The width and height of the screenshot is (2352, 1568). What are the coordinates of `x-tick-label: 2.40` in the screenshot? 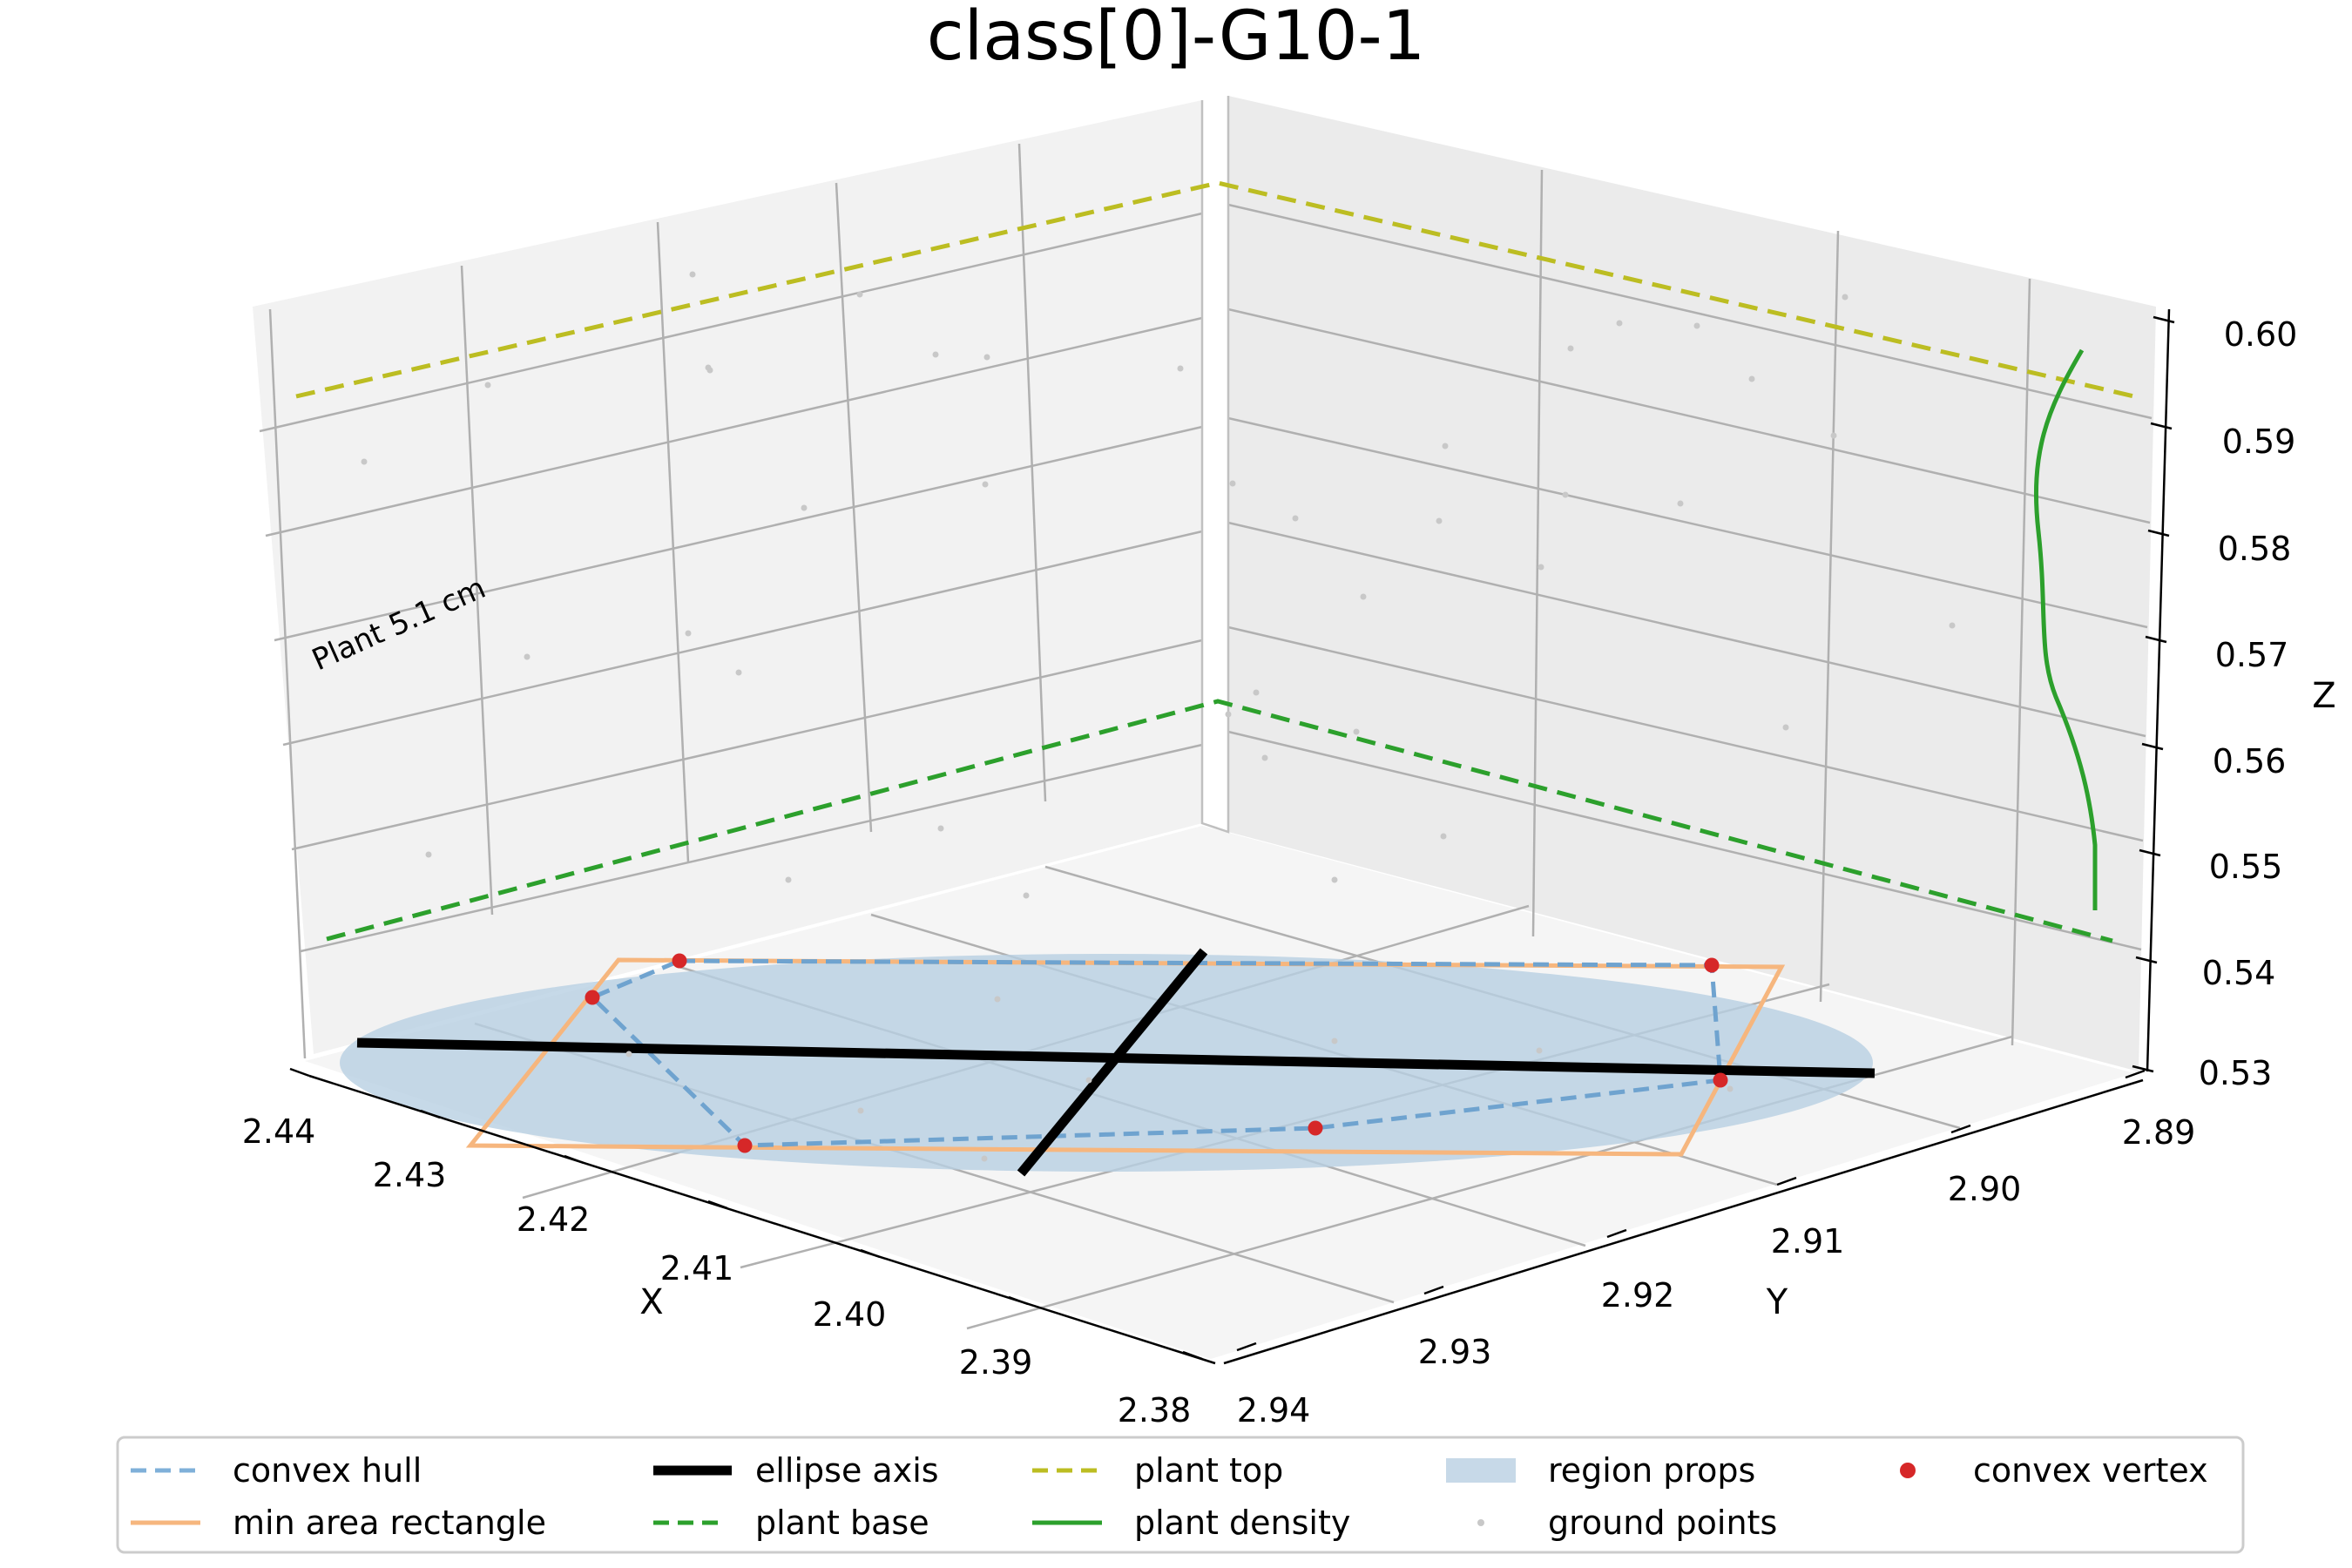 It's located at (850, 1314).